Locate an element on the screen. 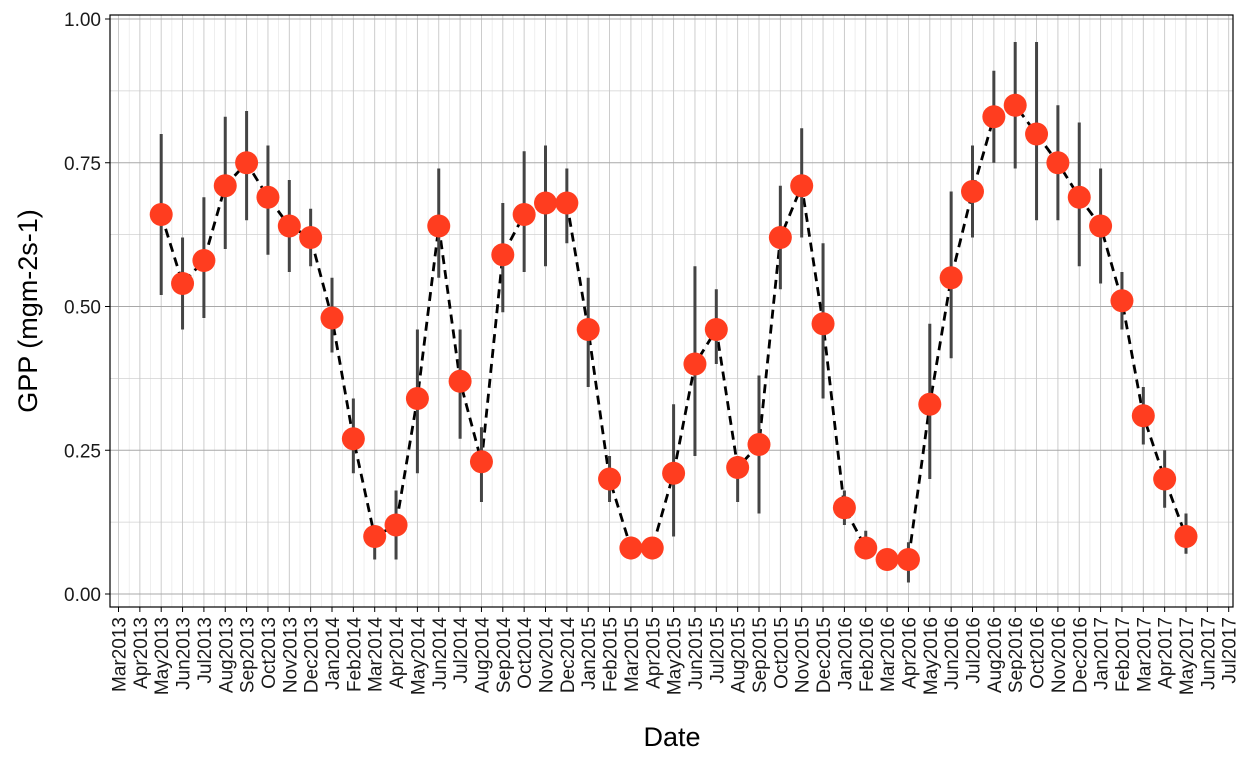 Image resolution: width=1248 pixels, height=768 pixels. x-tick-label: Nov2016 is located at coordinates (1059, 655).